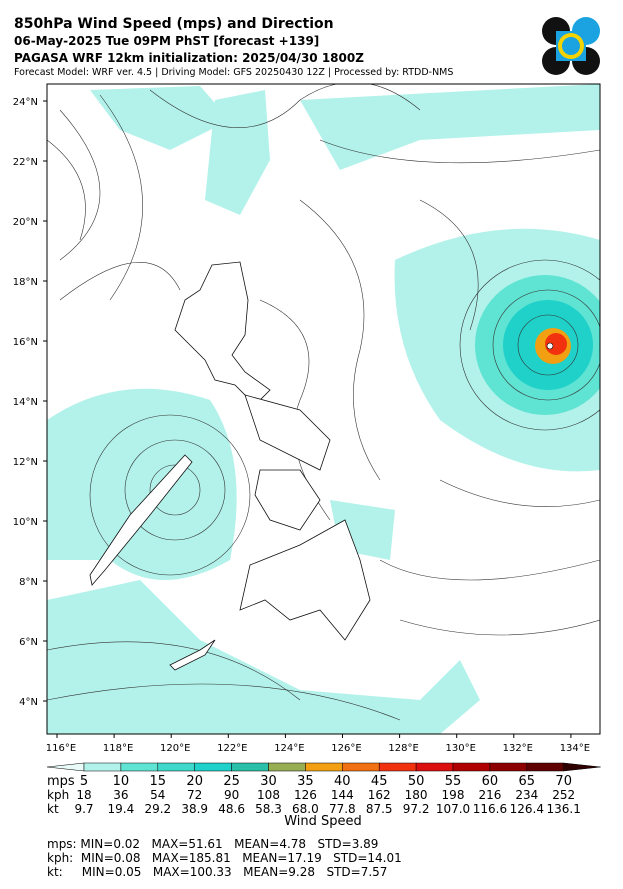 The height and width of the screenshot is (889, 623). Describe the element at coordinates (158, 781) in the screenshot. I see `level-label: 15` at that location.